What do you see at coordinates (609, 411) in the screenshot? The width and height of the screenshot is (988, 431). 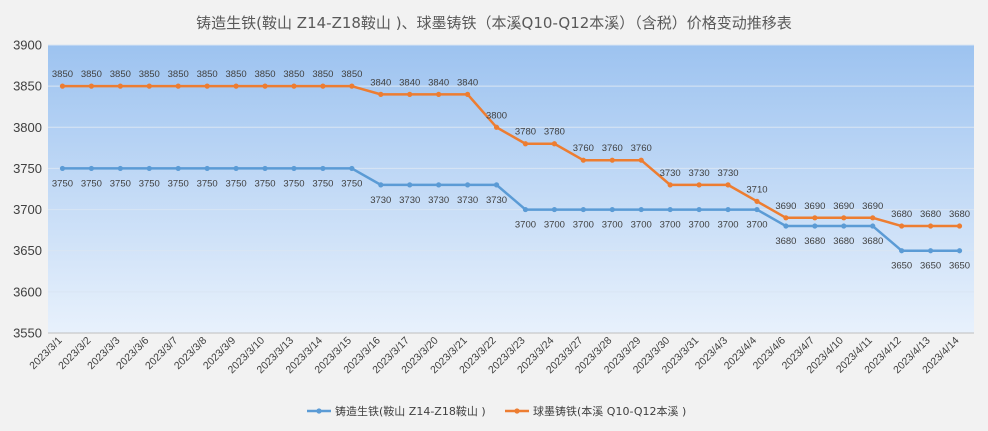 I see `legend-label: 球墨铸铁(本溪 Q10-Q12本溪 )` at bounding box center [609, 411].